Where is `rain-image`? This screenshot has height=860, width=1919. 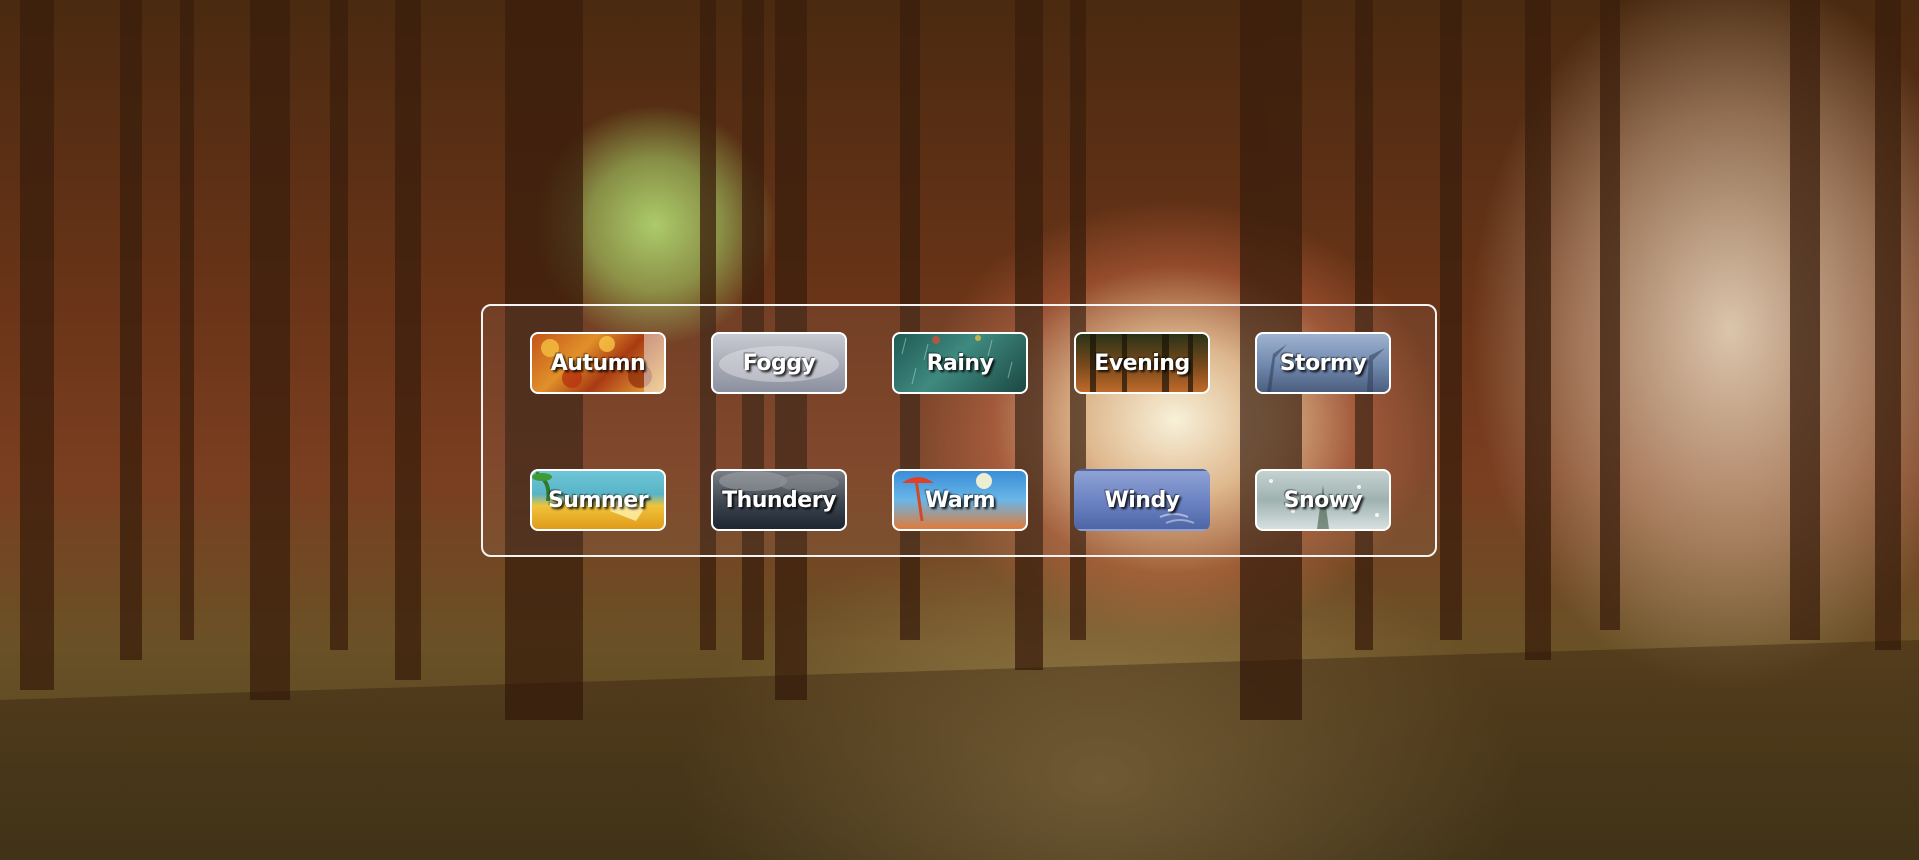 rain-image is located at coordinates (957, 360).